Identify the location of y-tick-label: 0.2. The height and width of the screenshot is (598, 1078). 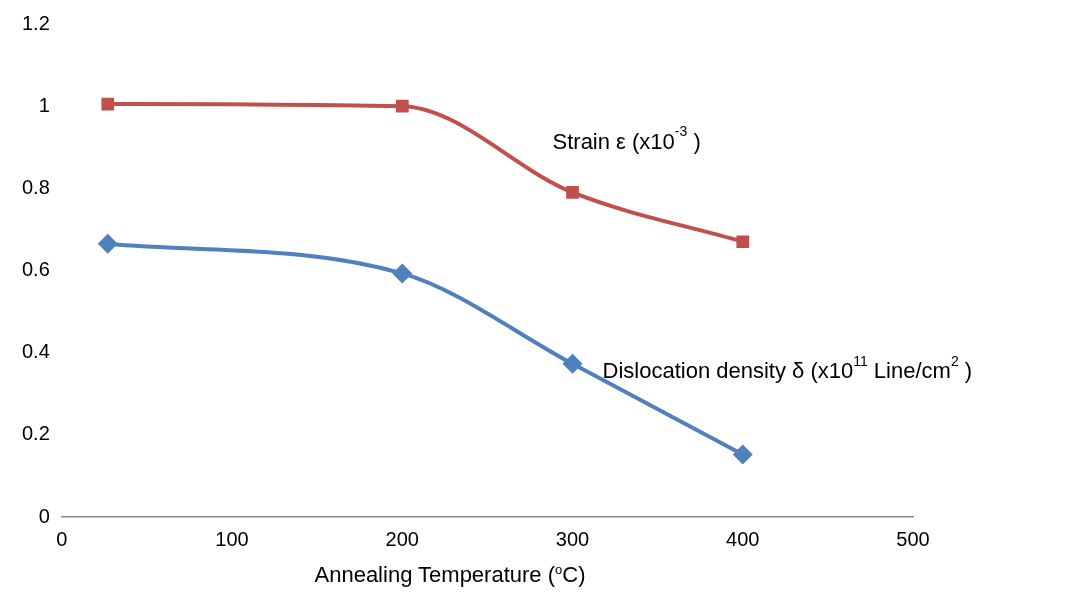
(35, 433).